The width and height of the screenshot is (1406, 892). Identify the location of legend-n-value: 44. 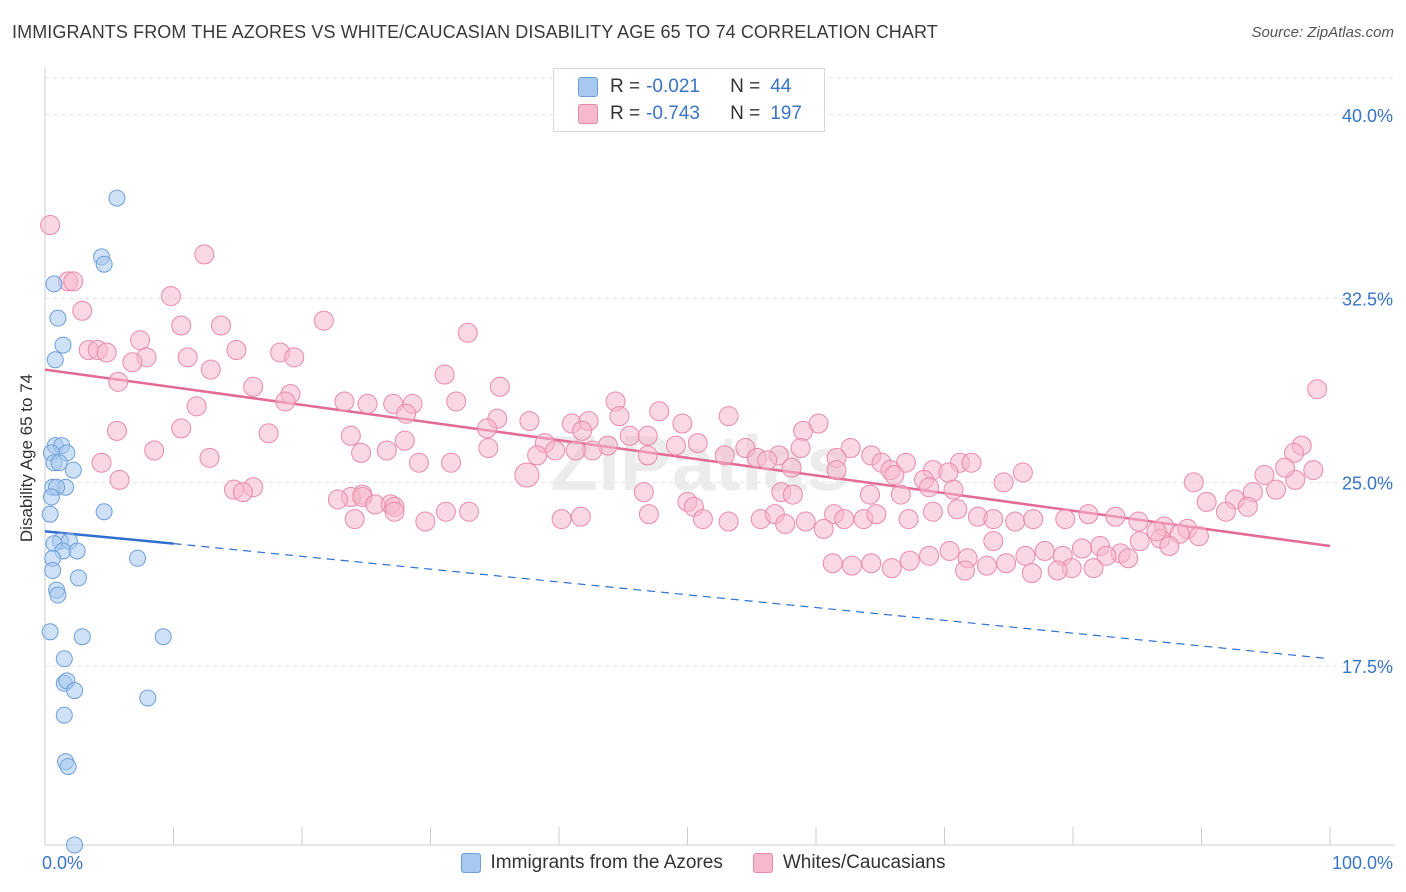
(781, 86).